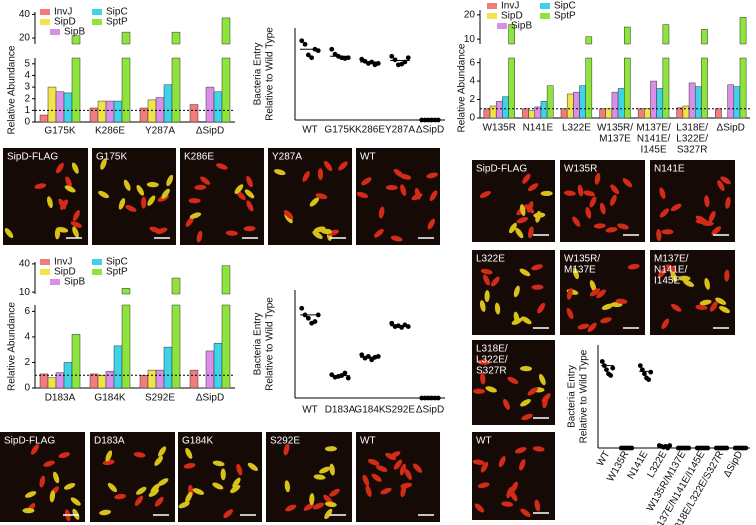 The image size is (756, 525). I want to click on micrograph: K286E, so click(222, 196).